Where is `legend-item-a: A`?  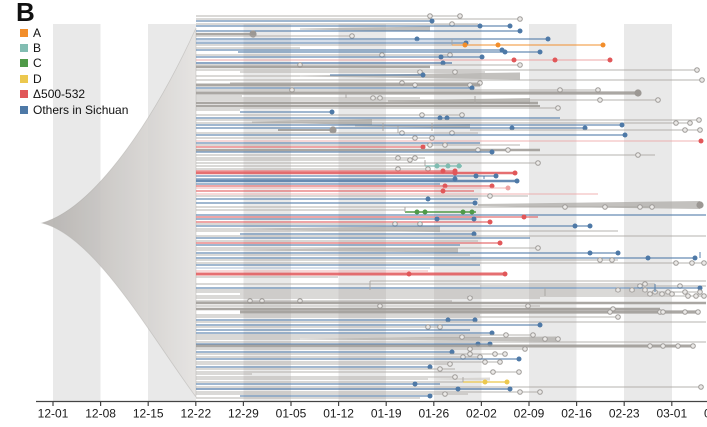
legend-item-a: A is located at coordinates (74, 32).